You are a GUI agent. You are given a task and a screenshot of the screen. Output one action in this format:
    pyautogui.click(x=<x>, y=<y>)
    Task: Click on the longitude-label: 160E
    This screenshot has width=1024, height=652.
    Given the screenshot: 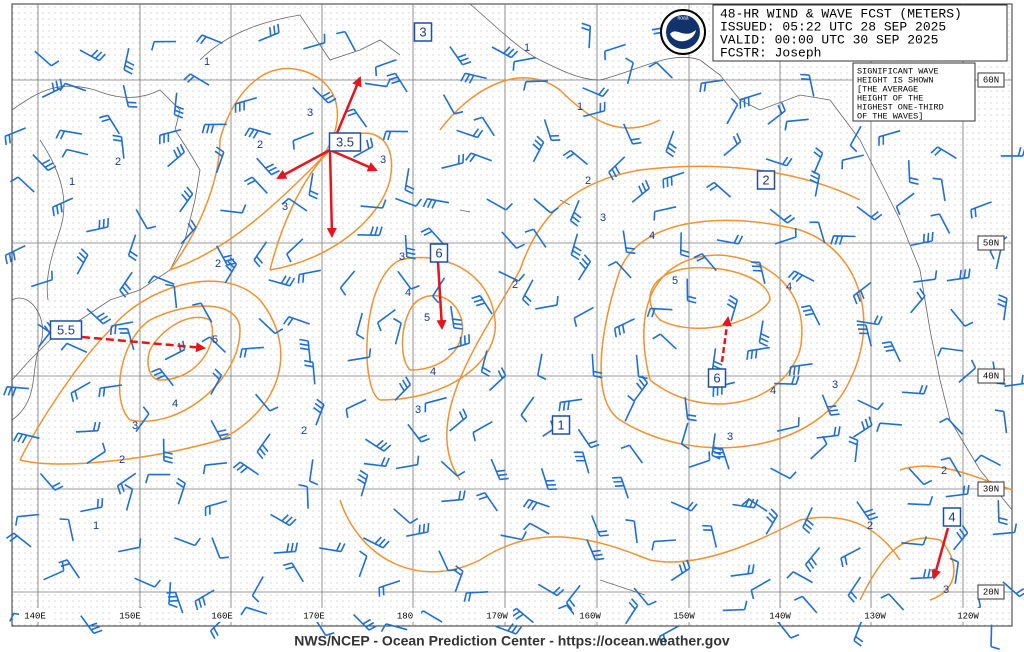 What is the action you would take?
    pyautogui.click(x=222, y=616)
    